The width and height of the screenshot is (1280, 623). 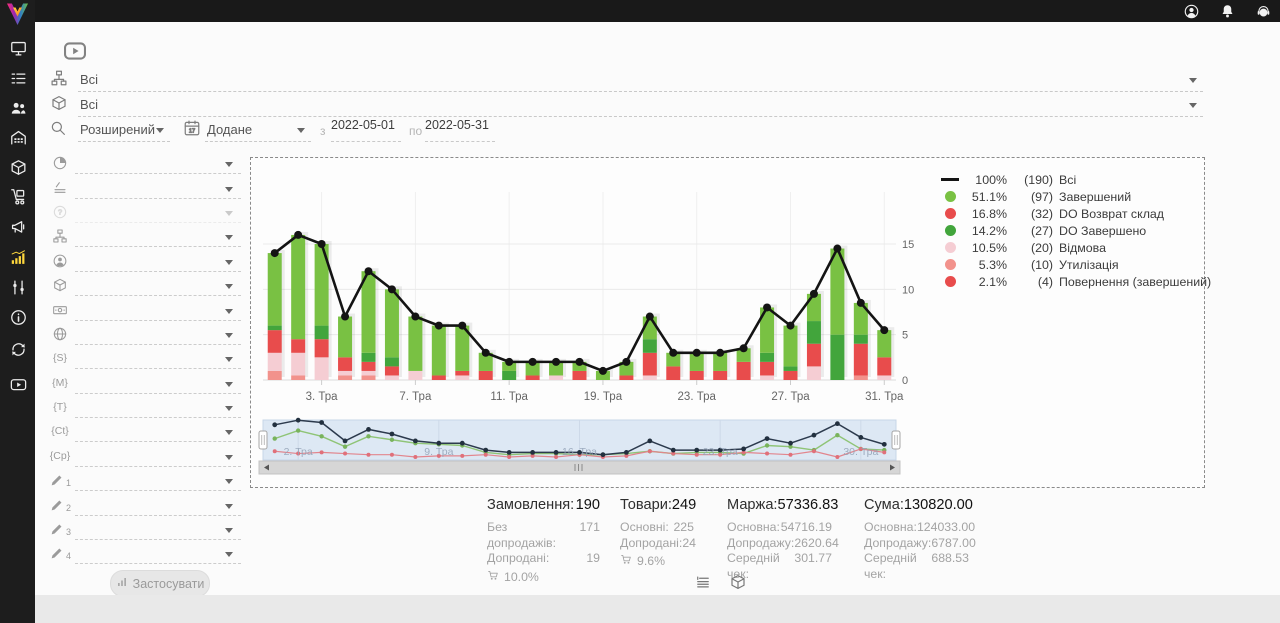 I want to click on legend-item: 16.8% (32) DO Возврат склад, so click(x=1074, y=213).